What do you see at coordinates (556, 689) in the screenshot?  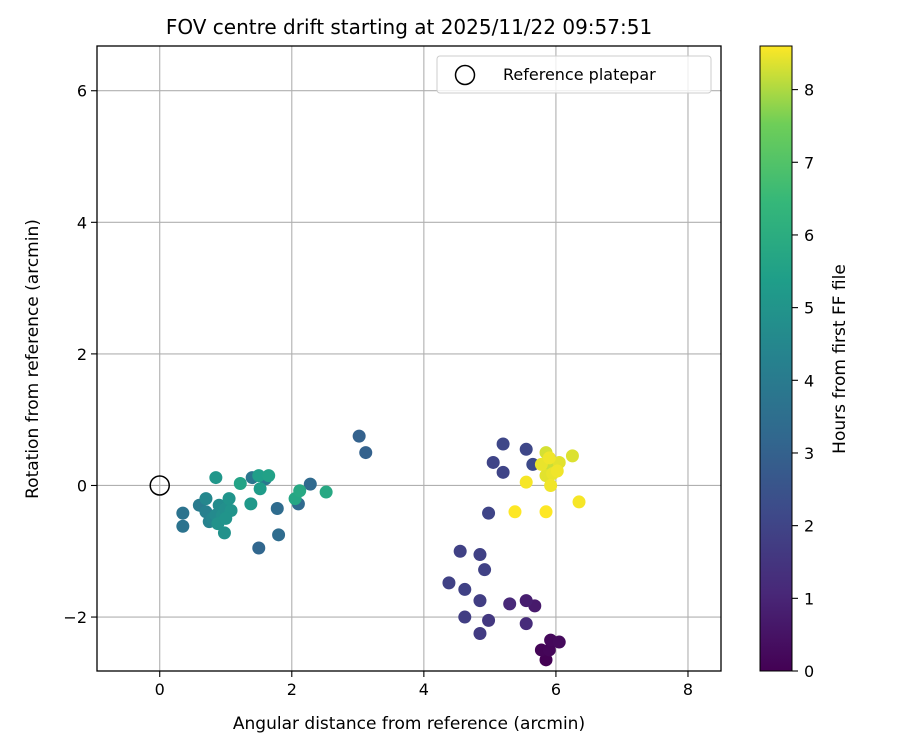 I see `x-tick-label: 6` at bounding box center [556, 689].